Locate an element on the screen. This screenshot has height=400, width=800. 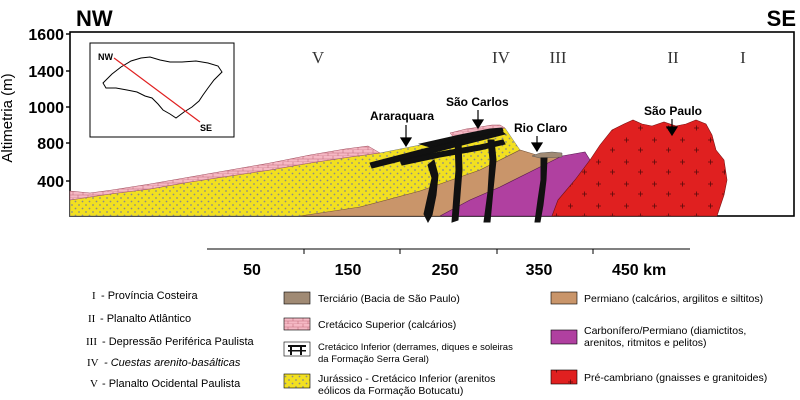
legend-cretaceo-inferior-2: da Formação Serra Geral) is located at coordinates (373, 359).